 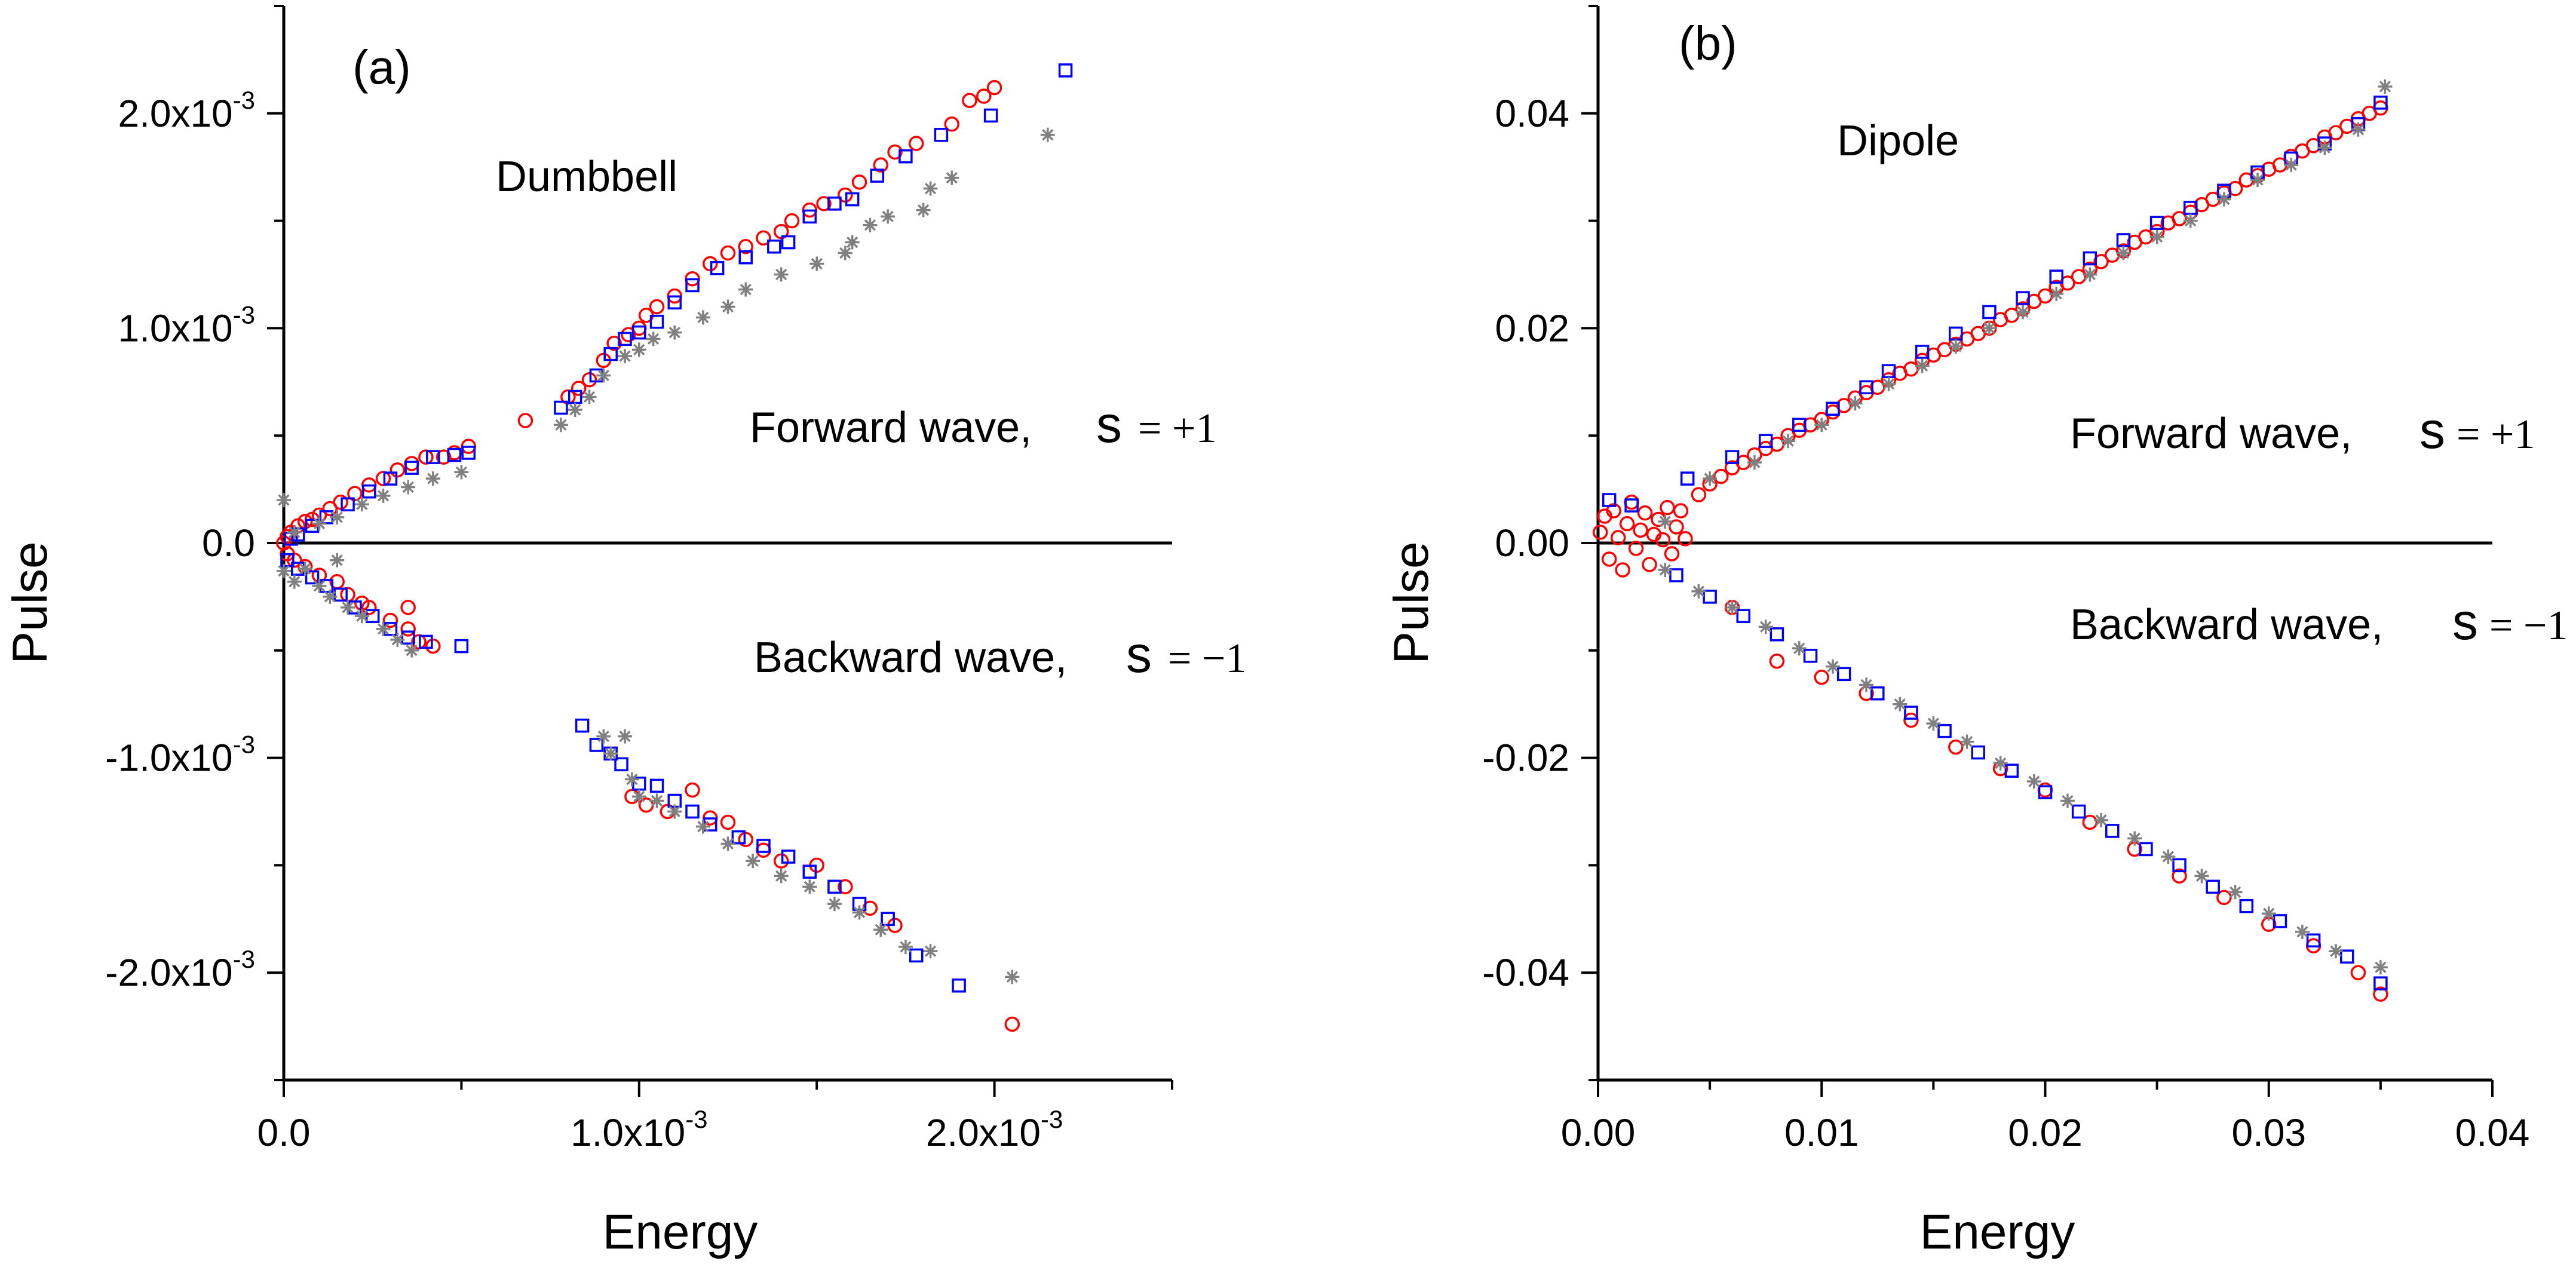 What do you see at coordinates (180, 969) in the screenshot?
I see `y-tick-label: -2.0x10⁻³` at bounding box center [180, 969].